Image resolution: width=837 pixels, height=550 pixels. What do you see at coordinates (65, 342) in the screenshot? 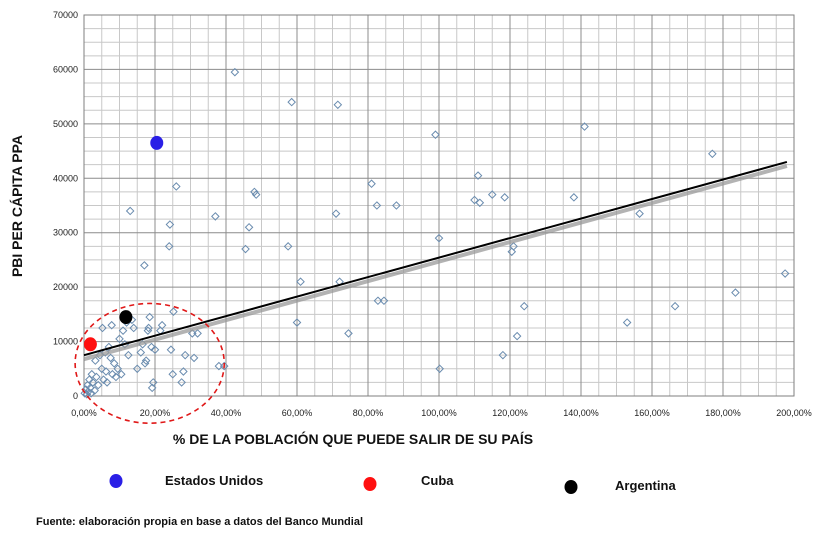
I see `y-tick-label: 10000` at bounding box center [65, 342].